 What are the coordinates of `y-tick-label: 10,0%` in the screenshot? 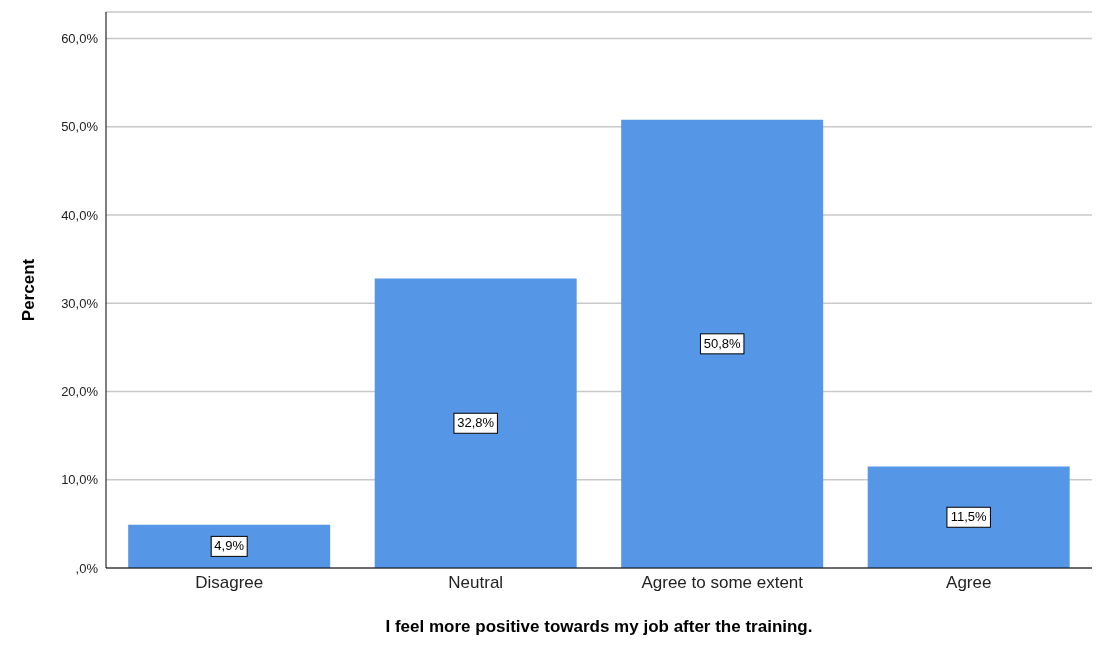 It's located at (80, 480).